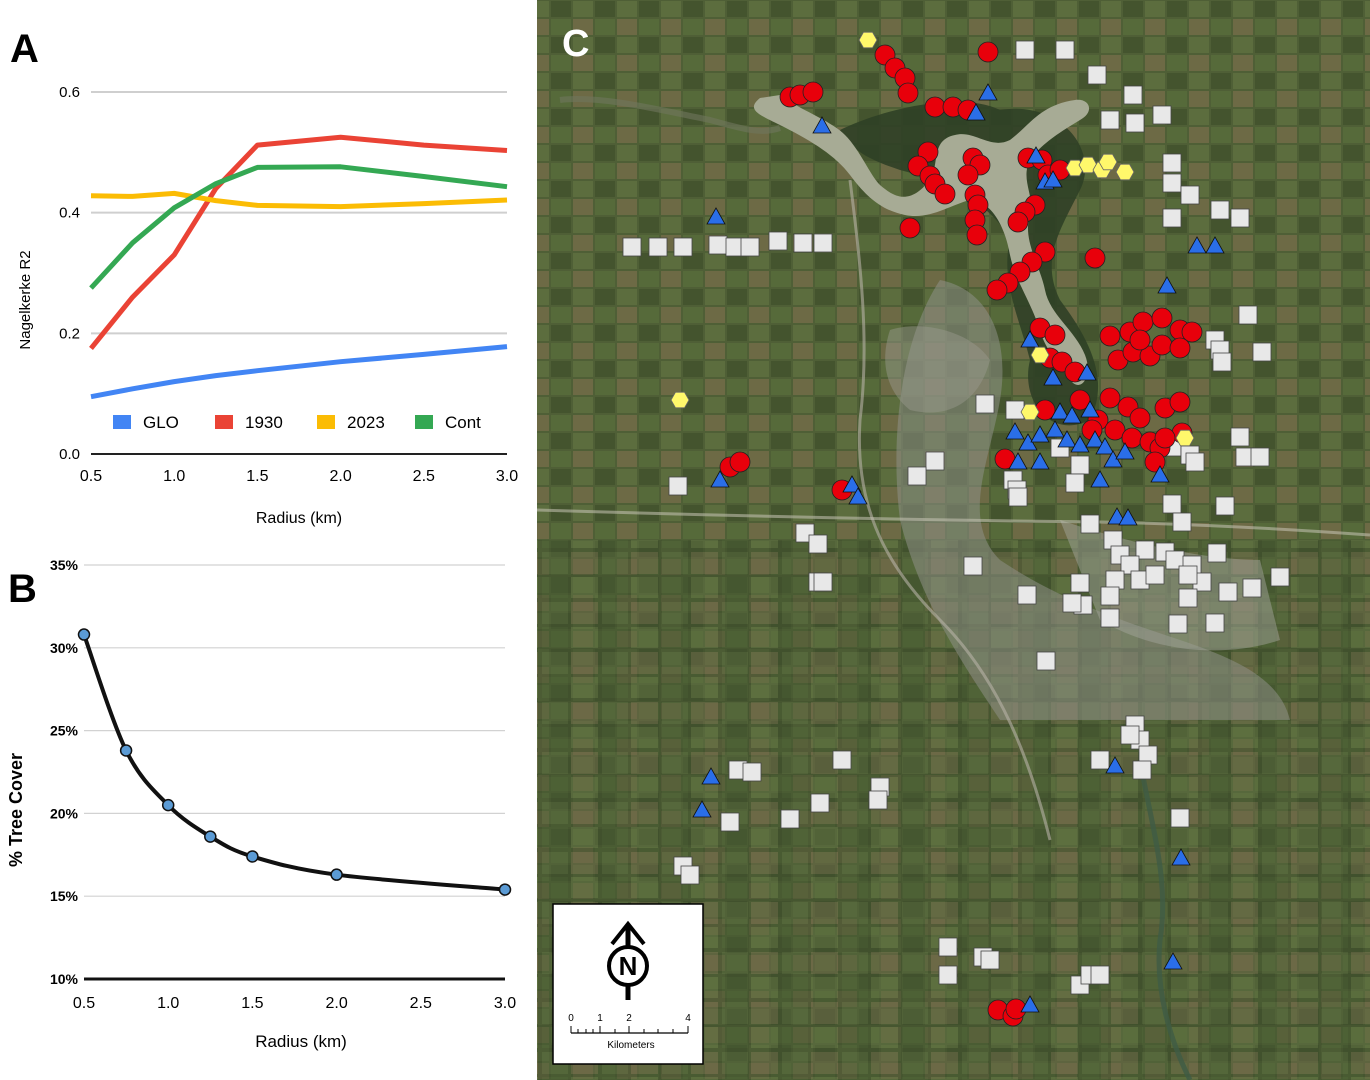 This screenshot has height=1080, width=1370. Describe the element at coordinates (628, 984) in the screenshot. I see `map-legend-box: N 0 1 2 4 Kilometers` at that location.